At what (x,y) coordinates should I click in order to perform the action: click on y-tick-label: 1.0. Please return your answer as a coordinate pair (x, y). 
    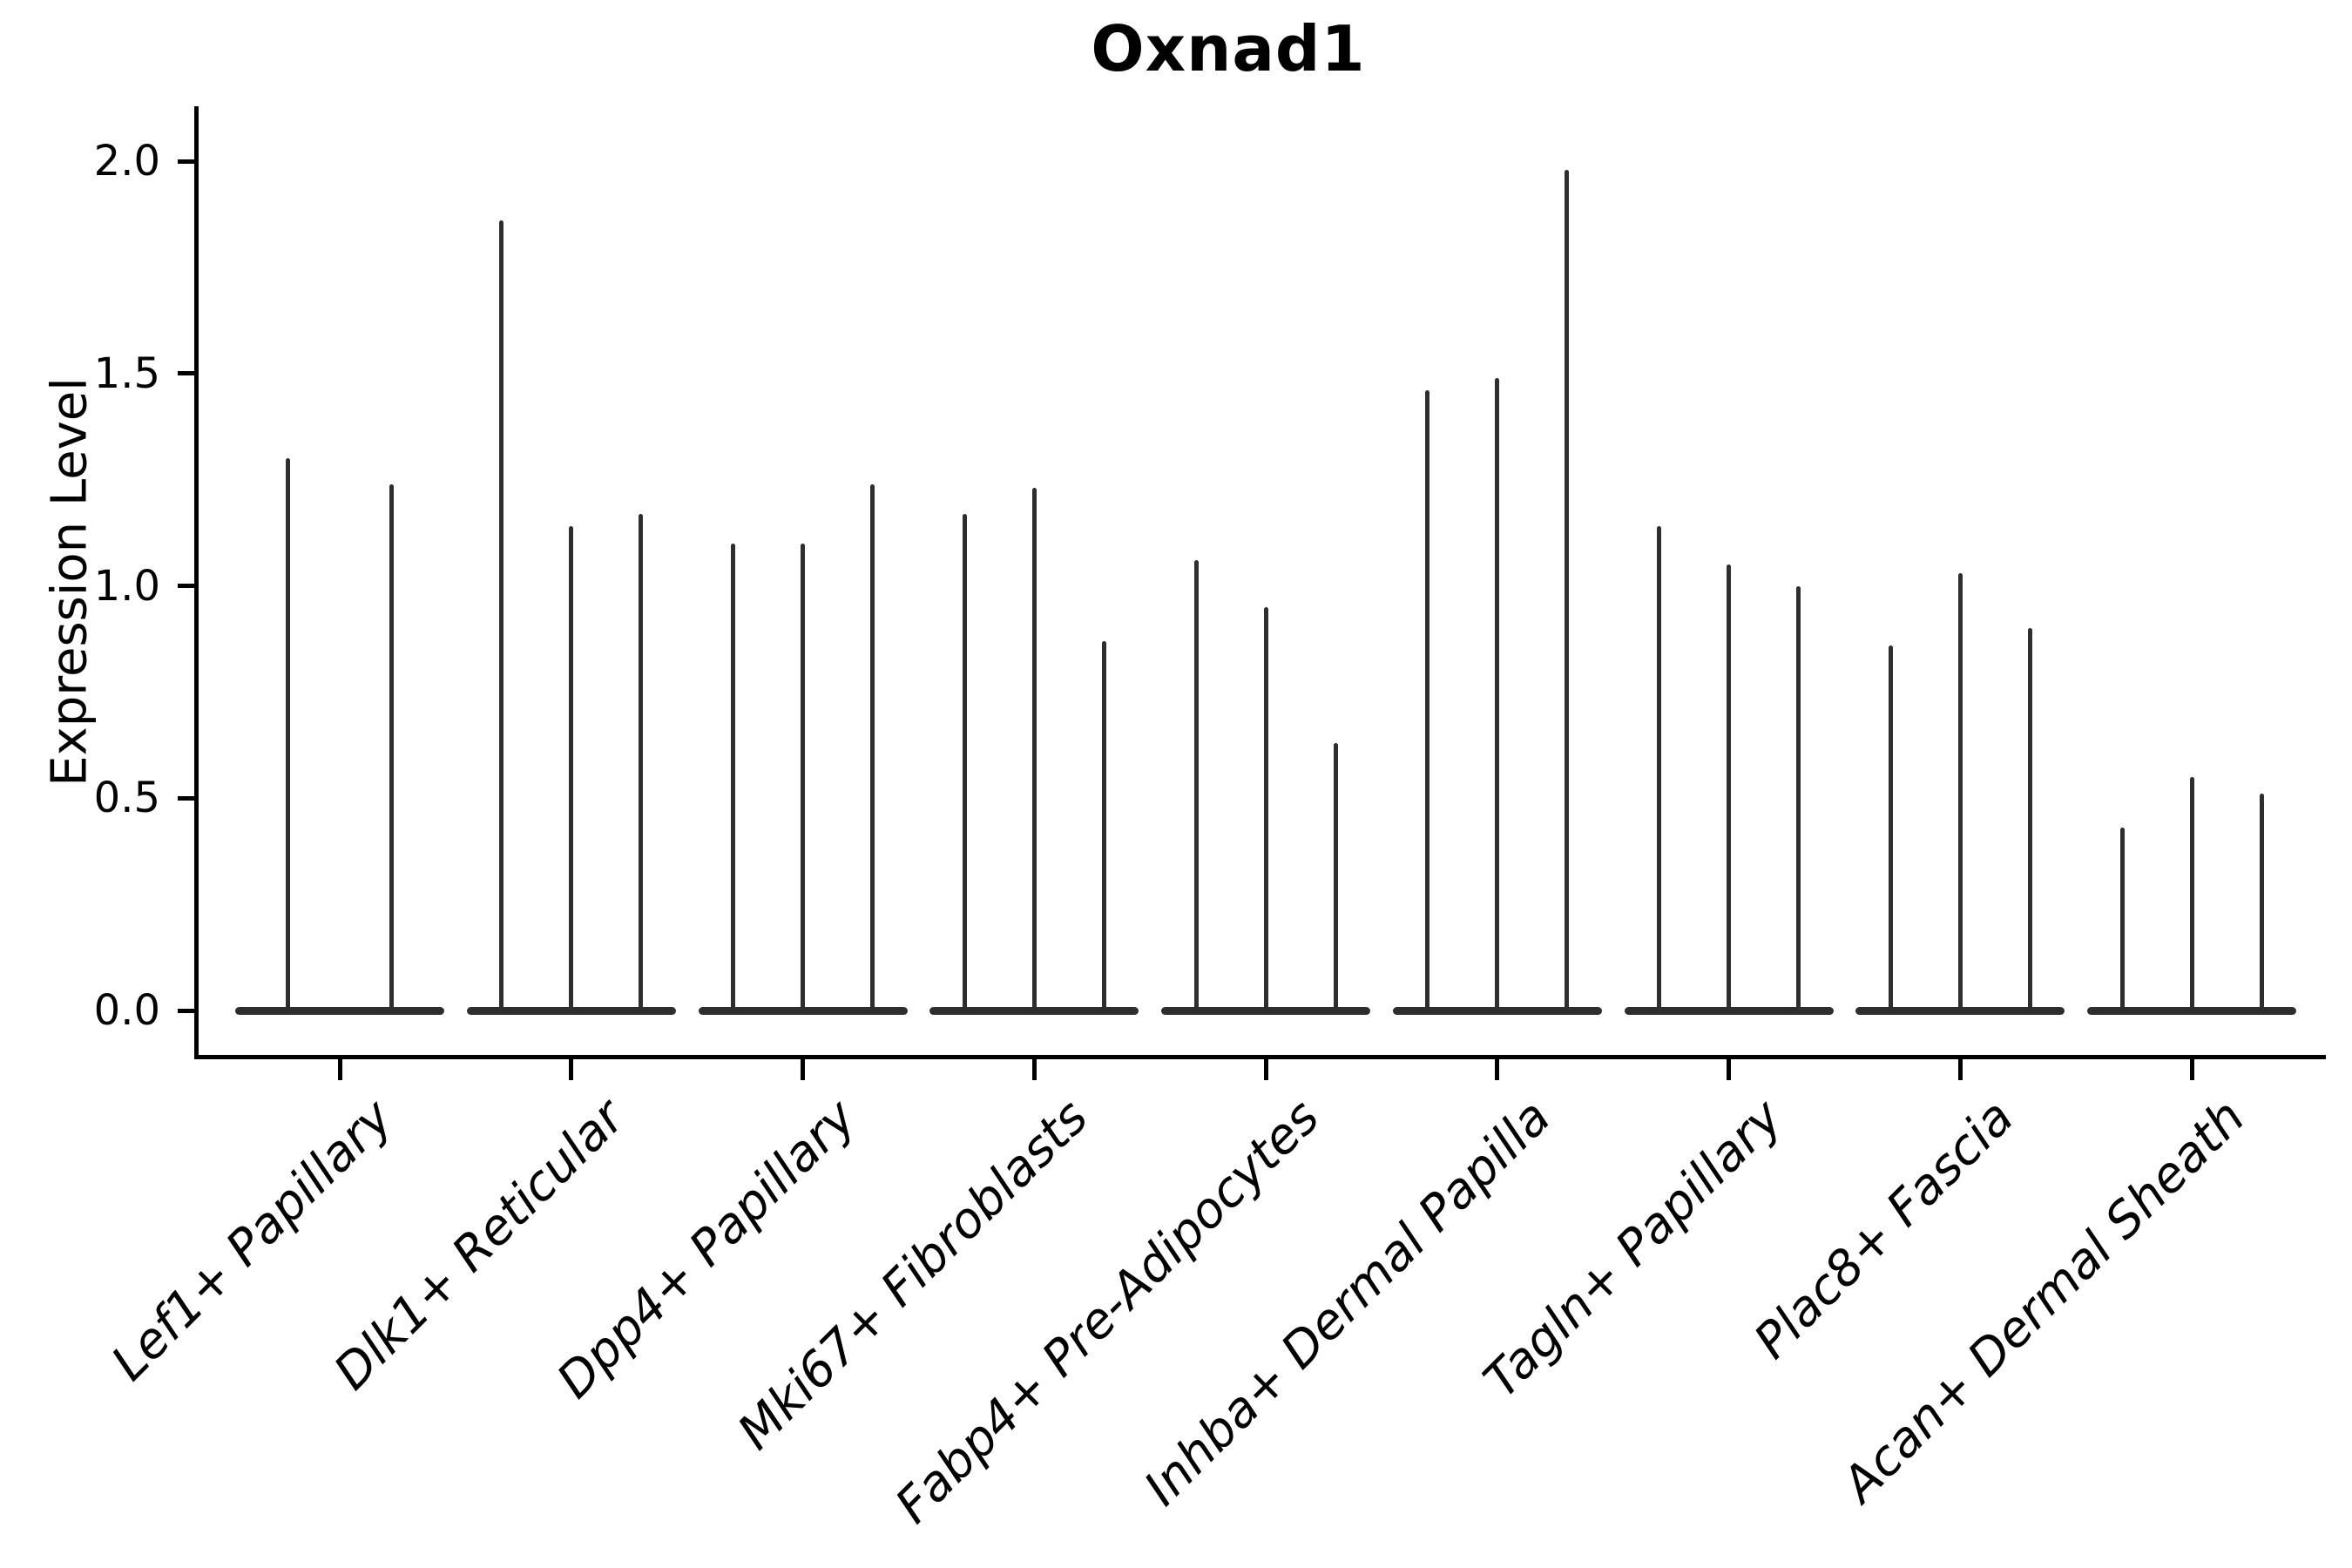
    Looking at the image, I should click on (126, 586).